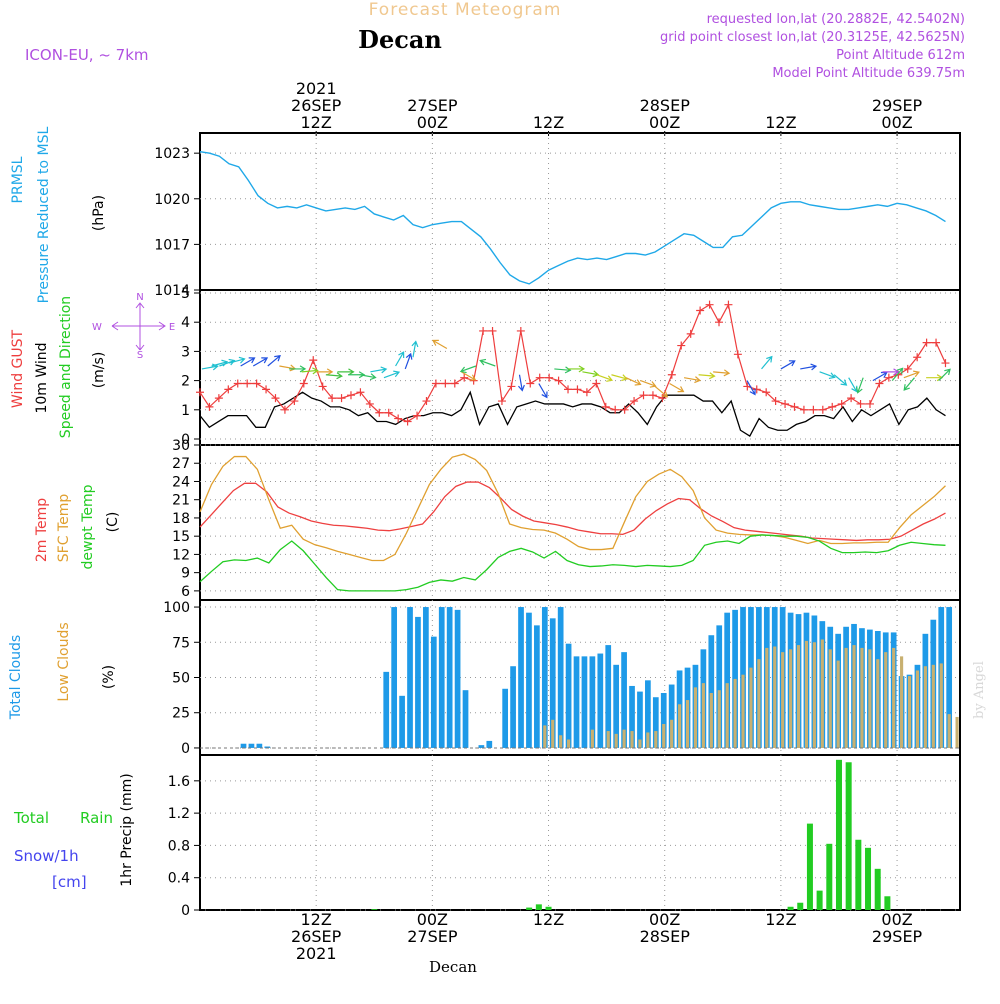 Image resolution: width=1000 pixels, height=1004 pixels. Describe the element at coordinates (185, 323) in the screenshot. I see `y-tick-label: 4` at that location.